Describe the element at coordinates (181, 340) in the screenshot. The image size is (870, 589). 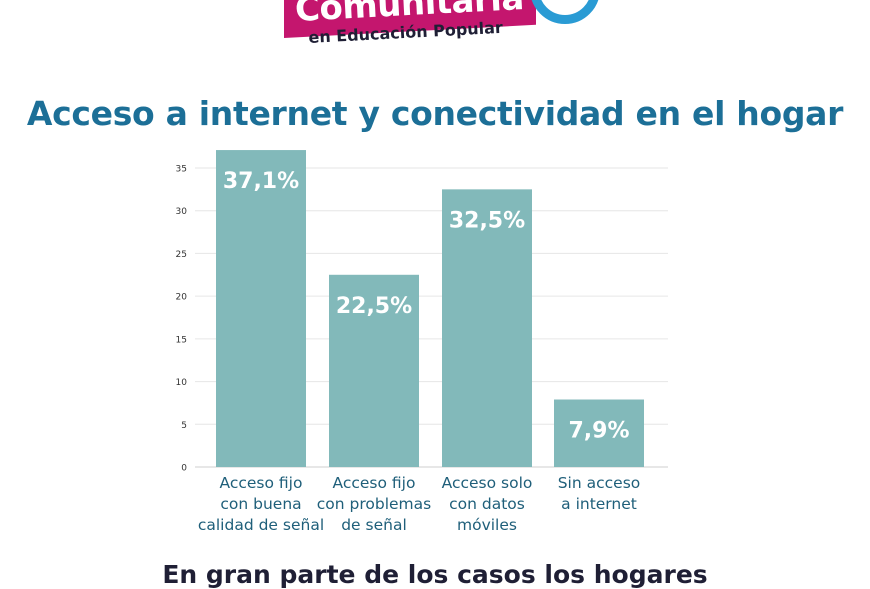
I see `y-tick-label: 15` at that location.